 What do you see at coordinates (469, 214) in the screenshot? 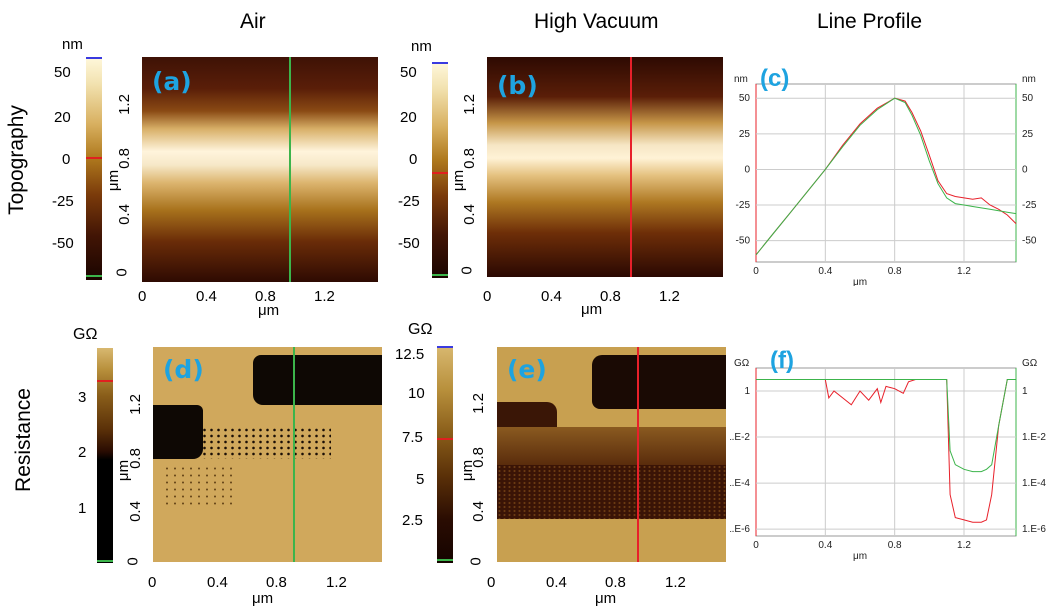
I see `map-b-ytick: 0.4` at bounding box center [469, 214].